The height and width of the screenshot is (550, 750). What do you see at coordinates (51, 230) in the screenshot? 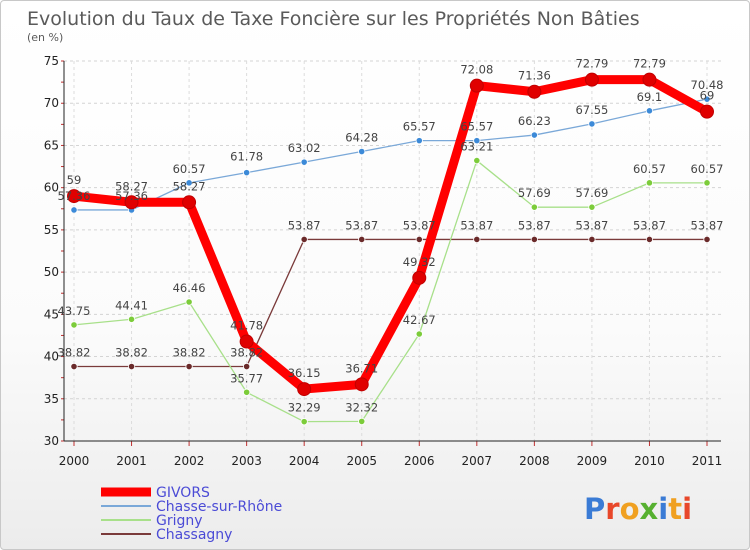
I see `y-tick-label: 55` at bounding box center [51, 230].